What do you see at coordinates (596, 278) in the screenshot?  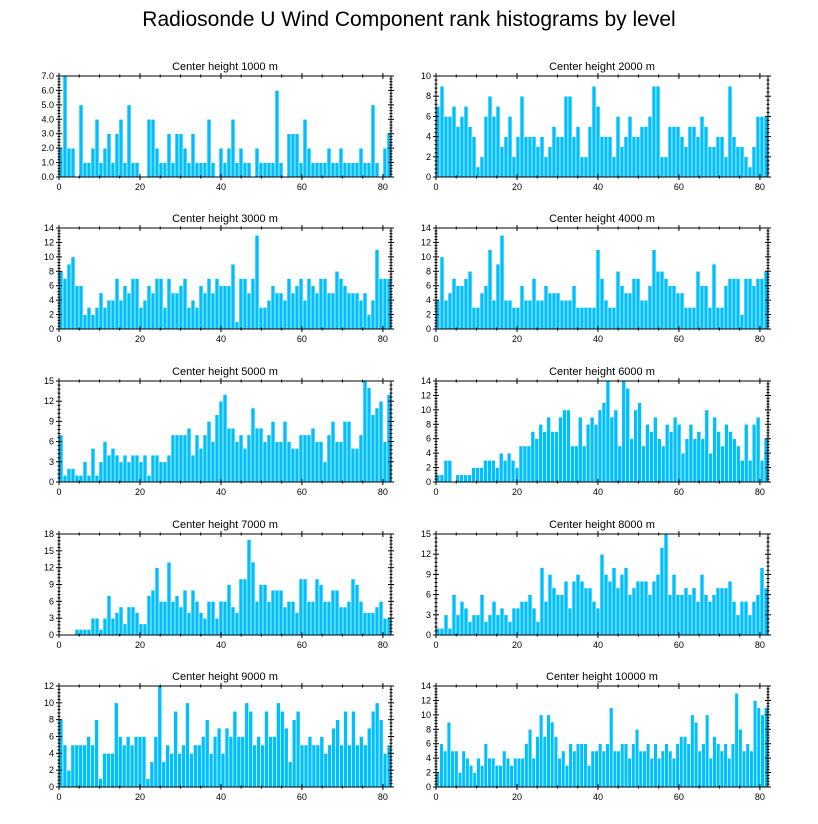 I see `histogram-panel: Center height 4000 m 0 2 4 6 8 10 12 14 0 20 40 60 80` at bounding box center [596, 278].